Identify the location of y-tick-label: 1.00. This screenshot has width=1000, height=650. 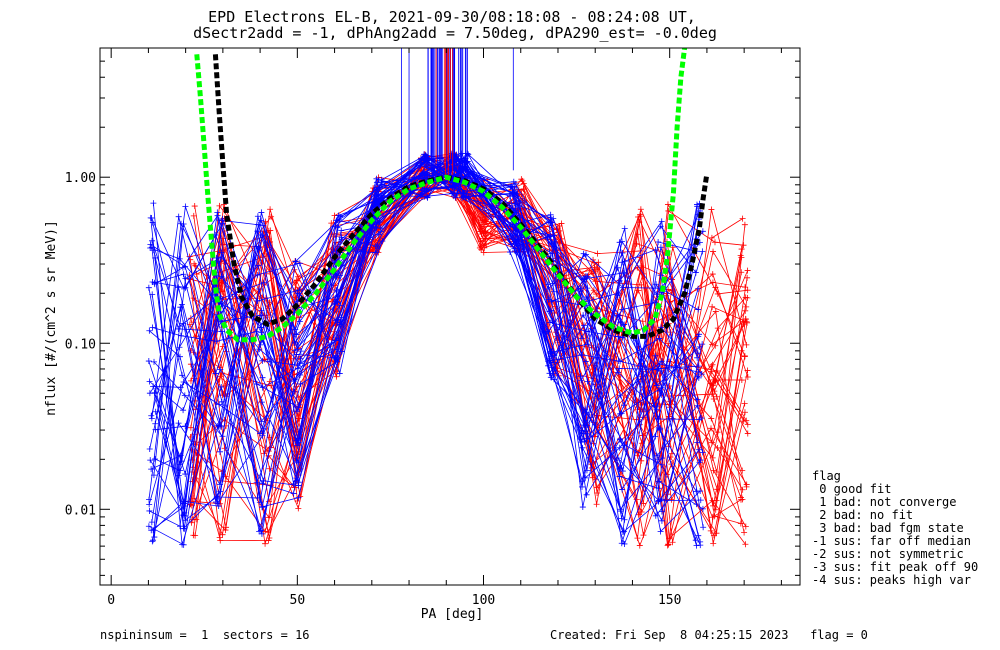
(80, 178).